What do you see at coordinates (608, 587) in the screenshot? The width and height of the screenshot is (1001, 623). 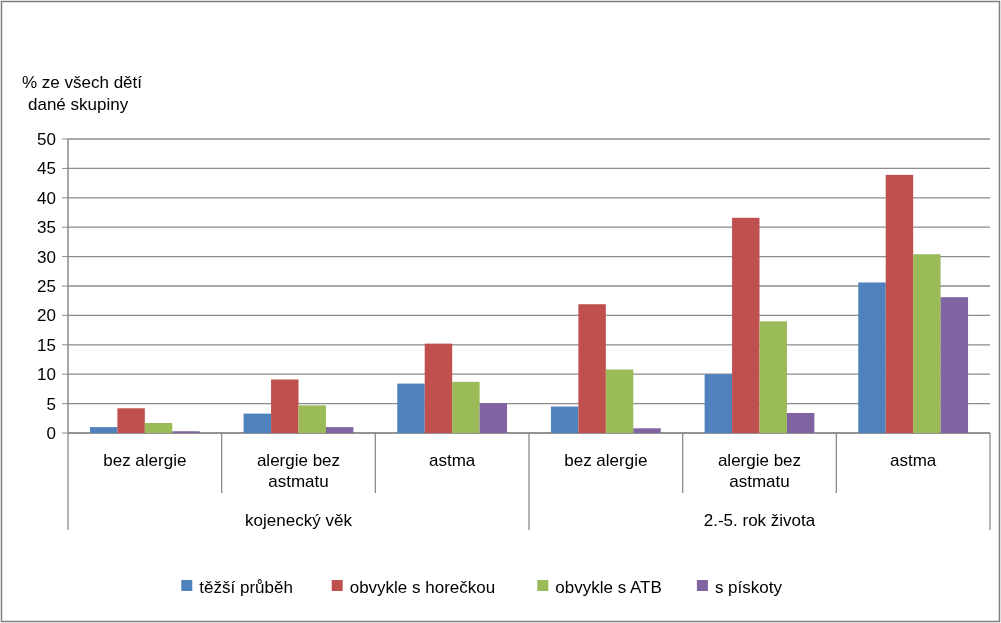 I see `legend-label: obvykle s ATB` at bounding box center [608, 587].